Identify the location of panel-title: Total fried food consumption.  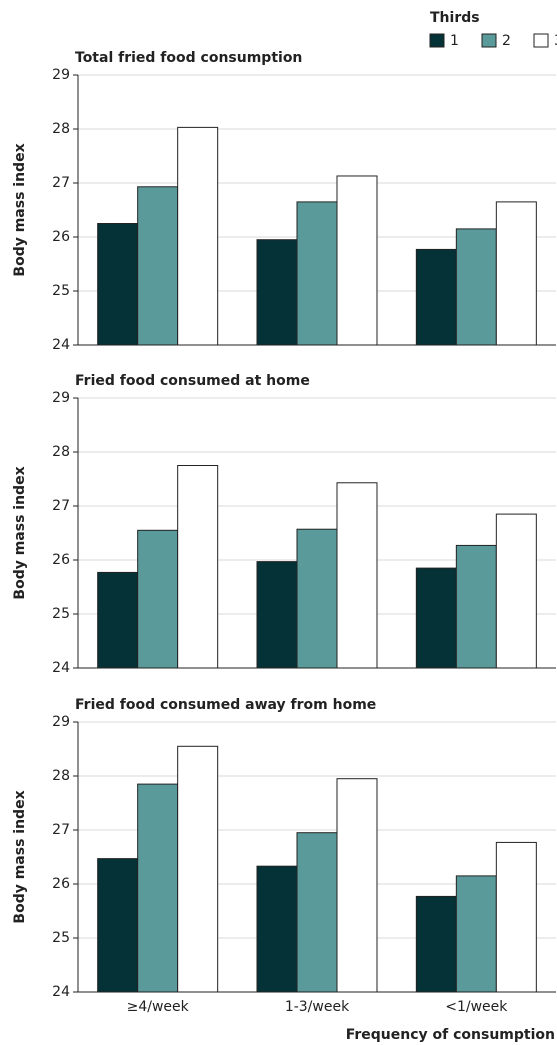
(188, 58).